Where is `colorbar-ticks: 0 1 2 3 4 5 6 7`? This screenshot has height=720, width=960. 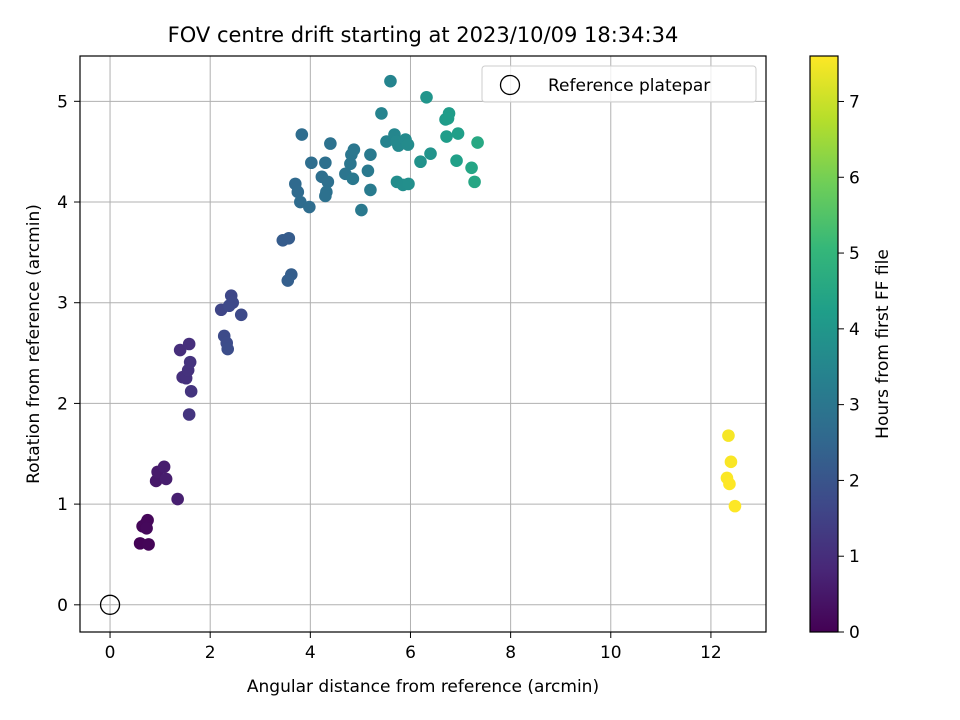
colorbar-ticks: 0 1 2 3 4 5 6 7 is located at coordinates (849, 367).